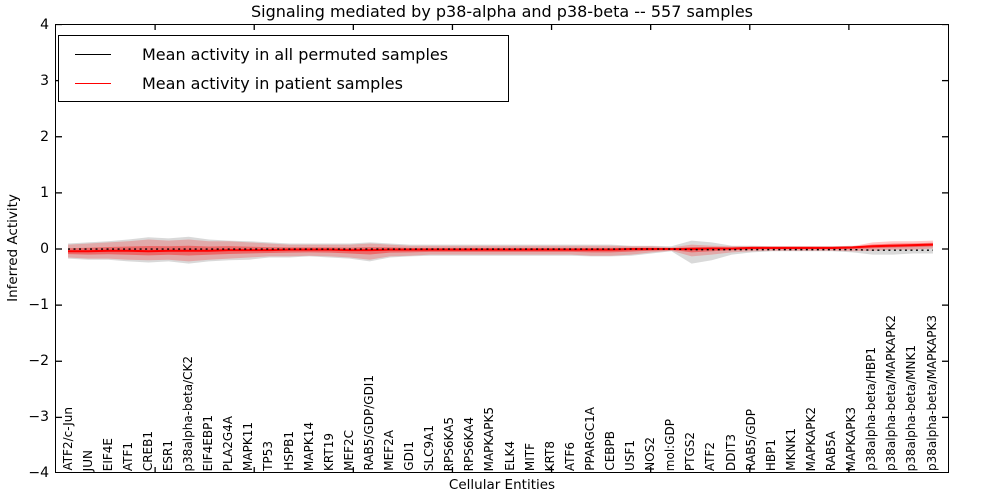 The height and width of the screenshot is (500, 1000). What do you see at coordinates (610, 451) in the screenshot?
I see `x-category-label: CEBPB` at bounding box center [610, 451].